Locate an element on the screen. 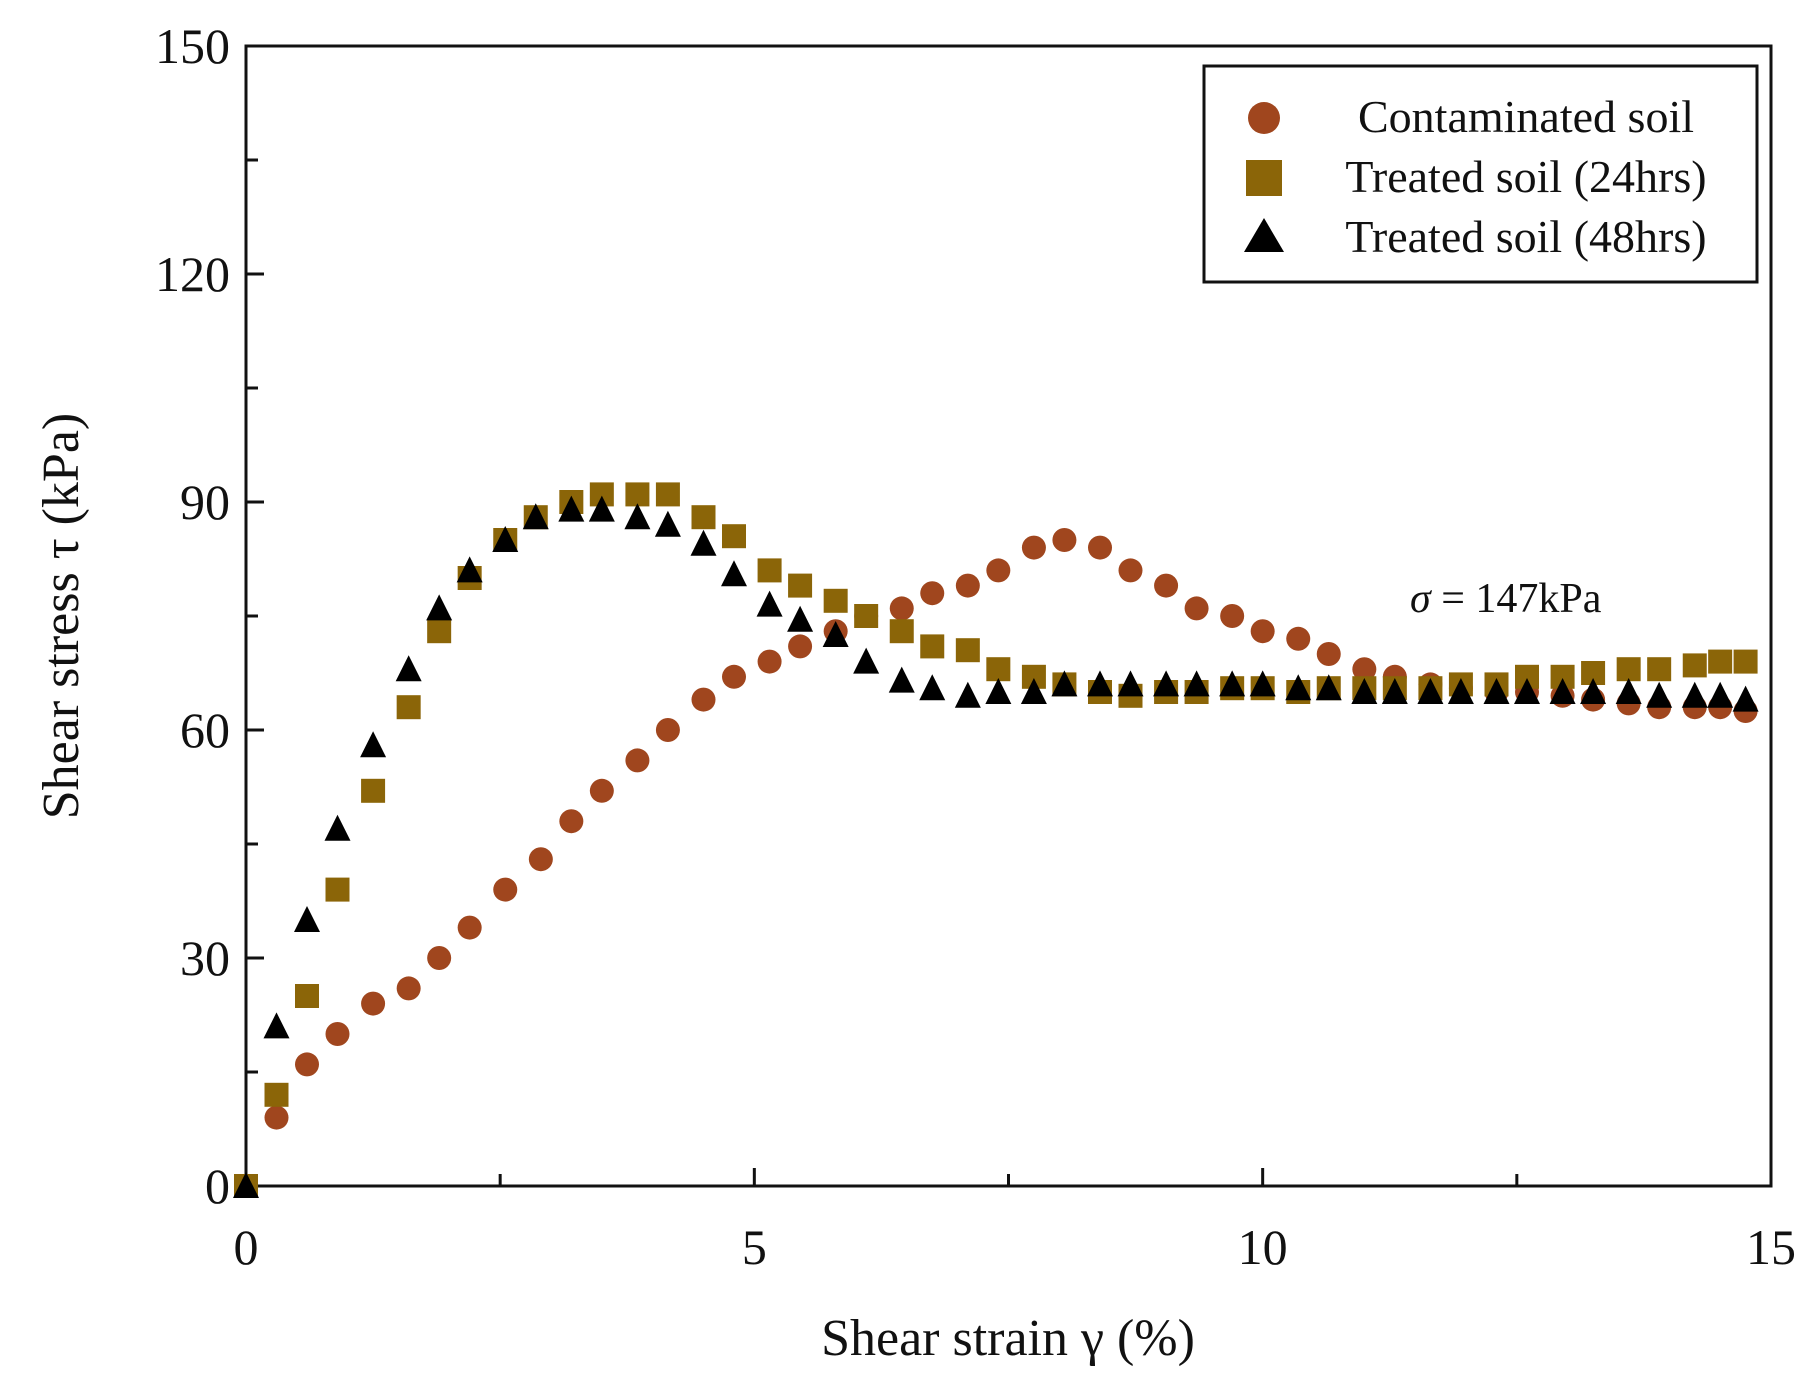  x-axis-title: Shear strain γ (%) is located at coordinates (1008, 1338).